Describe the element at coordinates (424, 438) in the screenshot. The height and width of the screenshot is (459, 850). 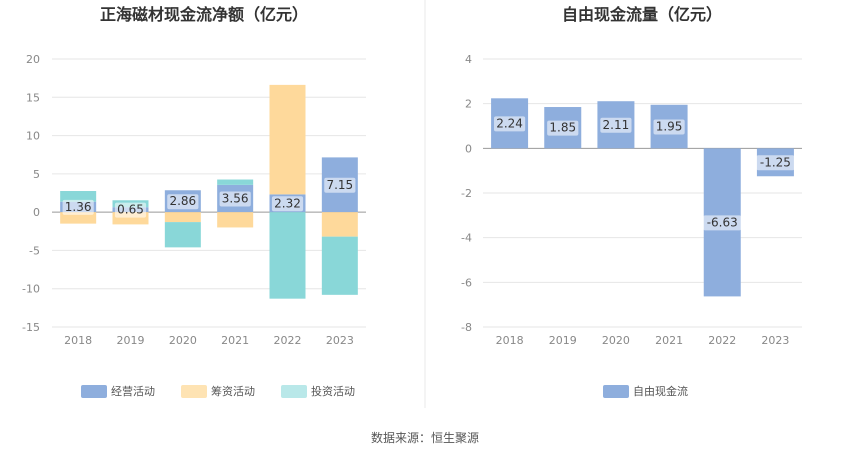
I see `source-note: 数据来源：恒生聚源` at that location.